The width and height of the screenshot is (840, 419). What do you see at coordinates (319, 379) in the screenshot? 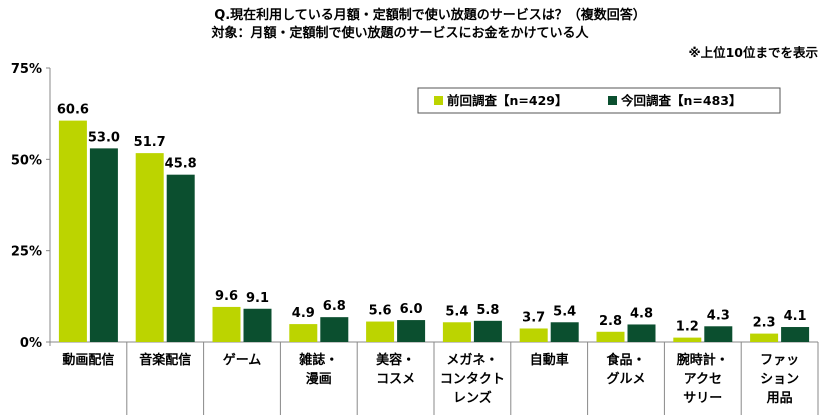
I see `category-label: 漫画` at bounding box center [319, 379].